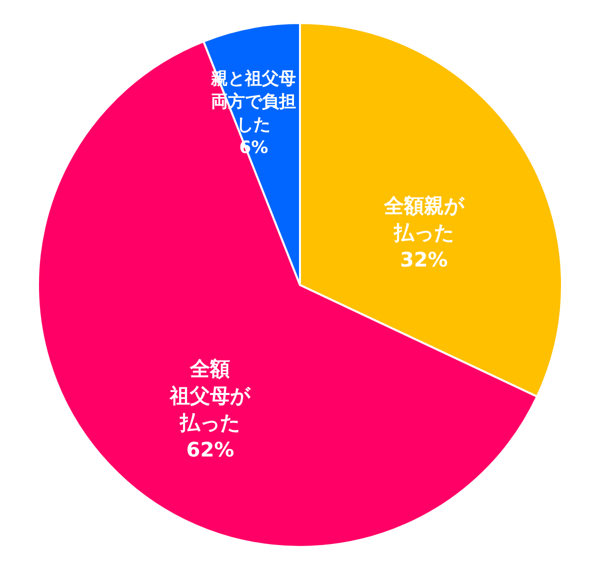 This screenshot has width=600, height=570. Describe the element at coordinates (424, 259) in the screenshot. I see `data-label: 32%` at that location.